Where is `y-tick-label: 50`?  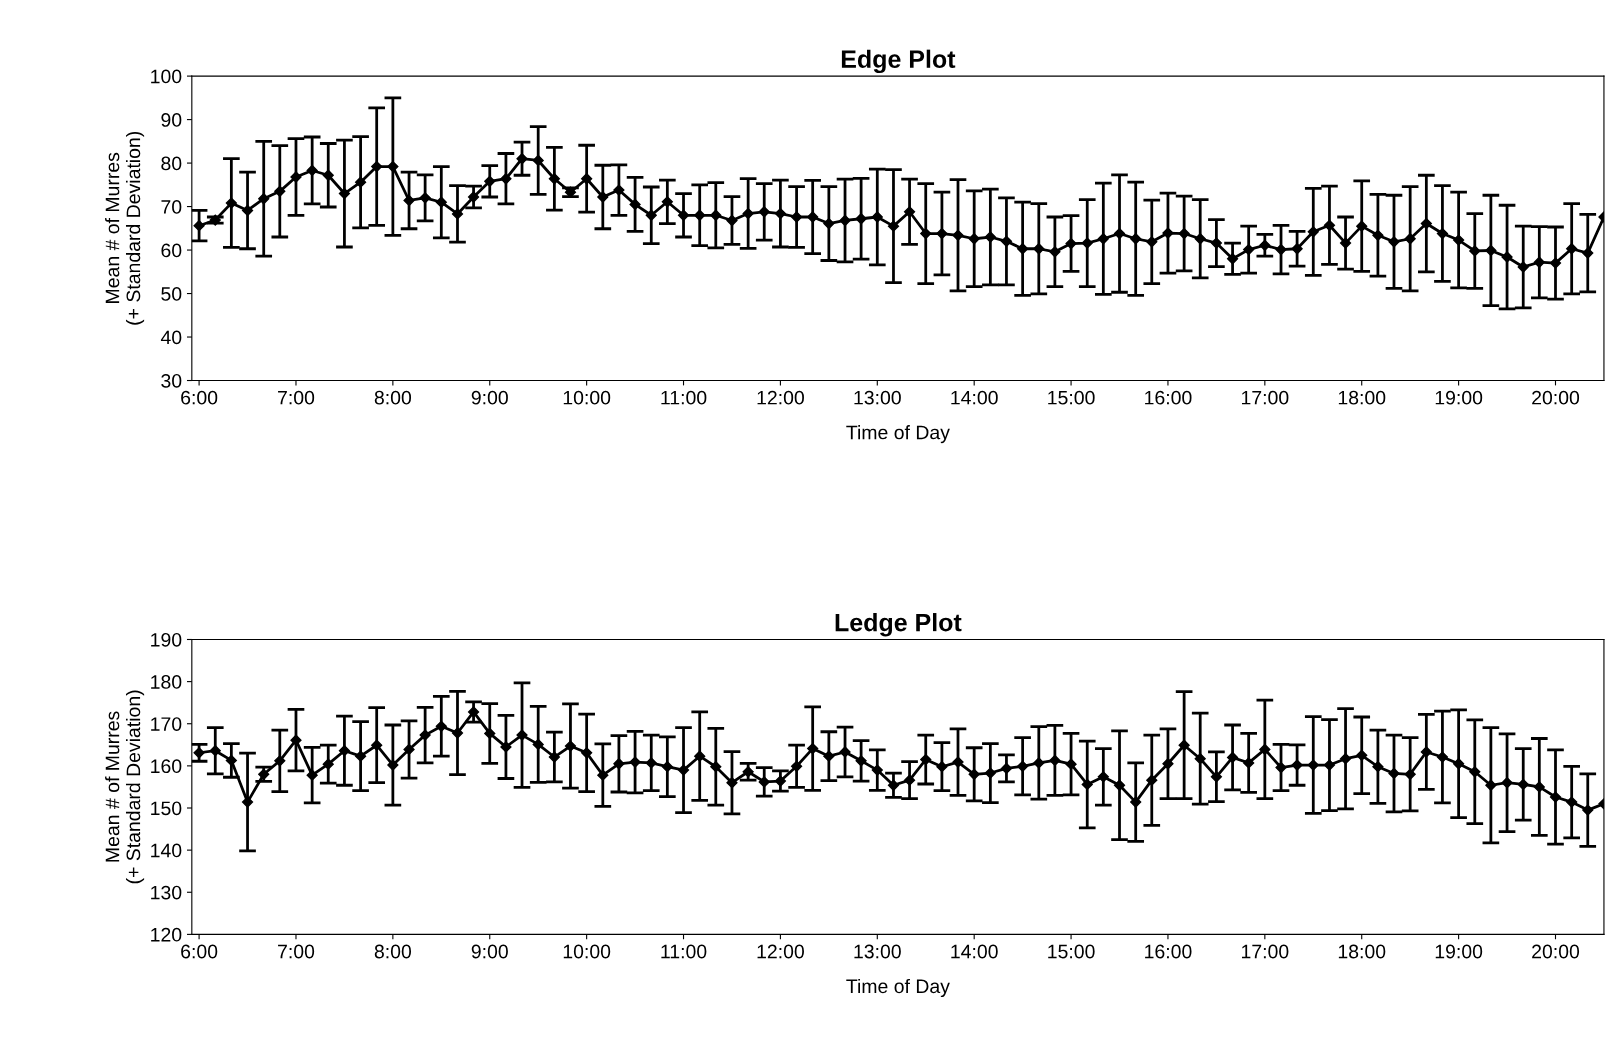
y-tick-label: 50 is located at coordinates (171, 294).